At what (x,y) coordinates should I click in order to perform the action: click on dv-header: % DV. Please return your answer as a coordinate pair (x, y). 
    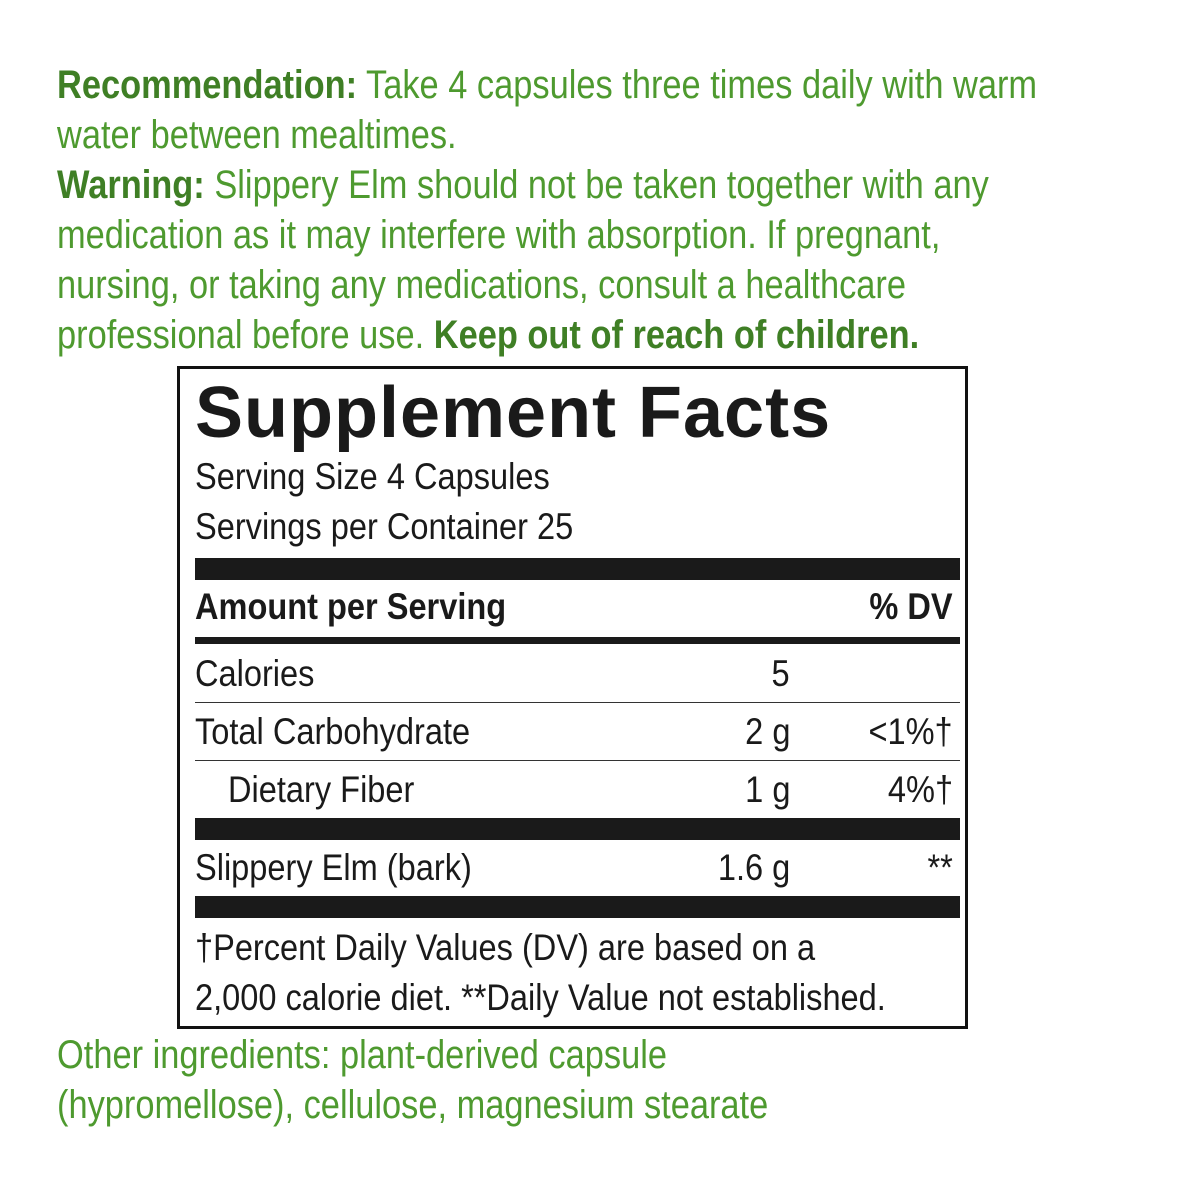
    Looking at the image, I should click on (911, 606).